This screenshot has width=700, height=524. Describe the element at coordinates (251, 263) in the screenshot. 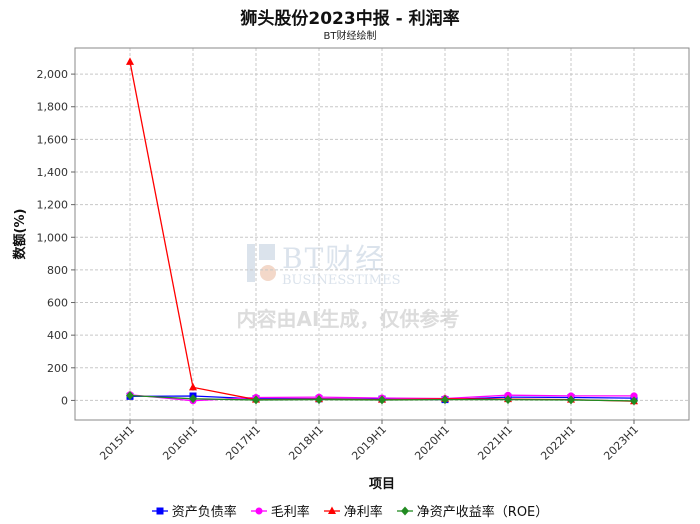

I see `watermark-logo-bar` at that location.